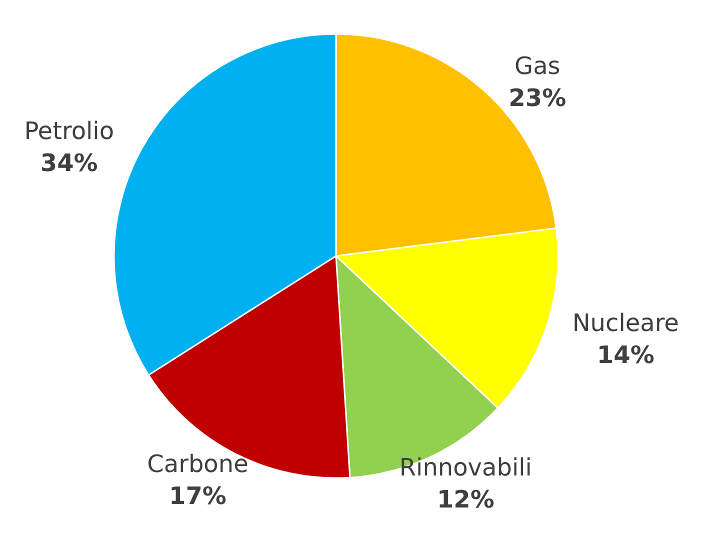 The height and width of the screenshot is (534, 704). I want to click on slice-label: Rinnovabili, so click(465, 467).